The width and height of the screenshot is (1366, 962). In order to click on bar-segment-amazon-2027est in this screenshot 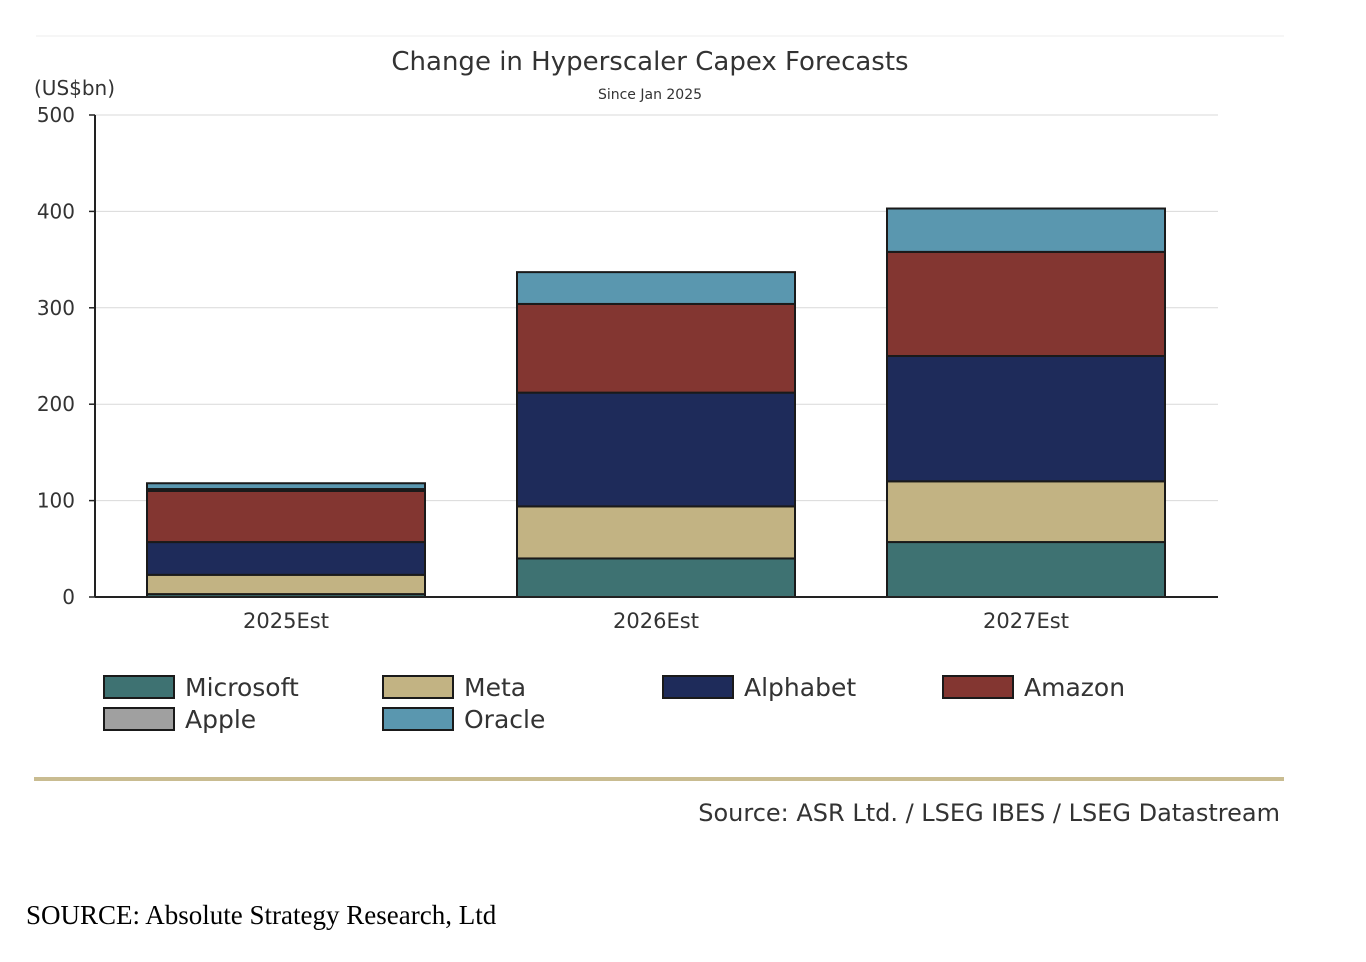, I will do `click(1026, 303)`.